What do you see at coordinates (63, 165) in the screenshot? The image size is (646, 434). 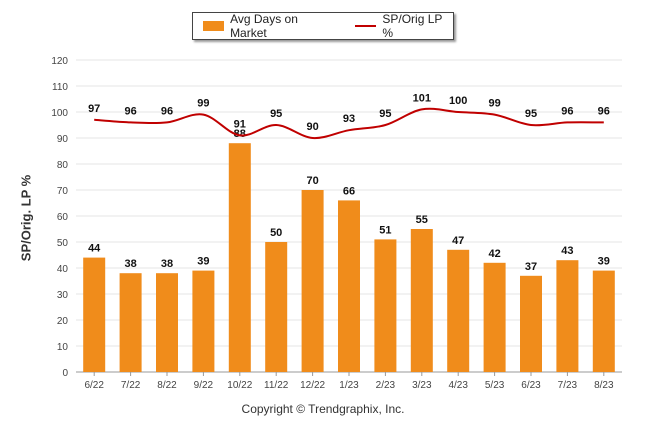 I see `y-tick-label: 80` at bounding box center [63, 165].